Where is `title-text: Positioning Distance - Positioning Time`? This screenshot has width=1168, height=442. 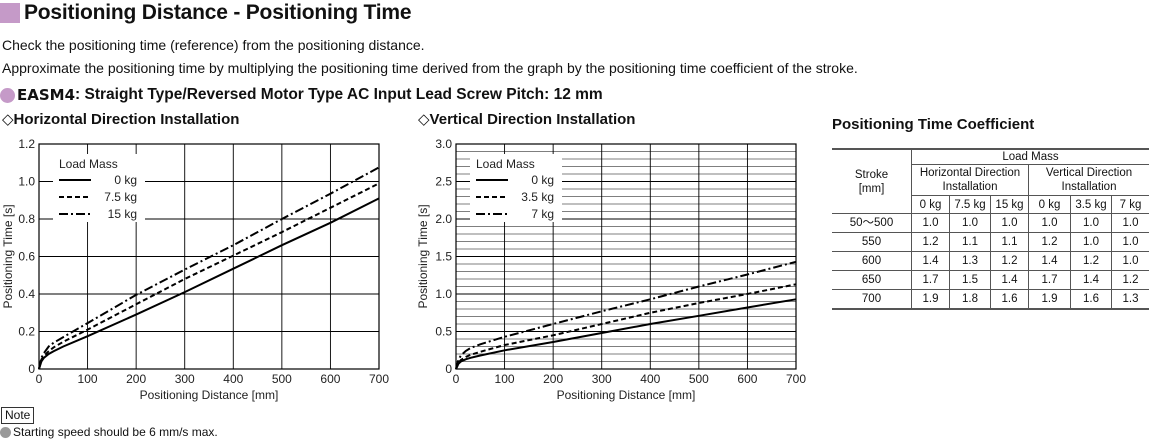
title-text: Positioning Distance - Positioning Time is located at coordinates (218, 12).